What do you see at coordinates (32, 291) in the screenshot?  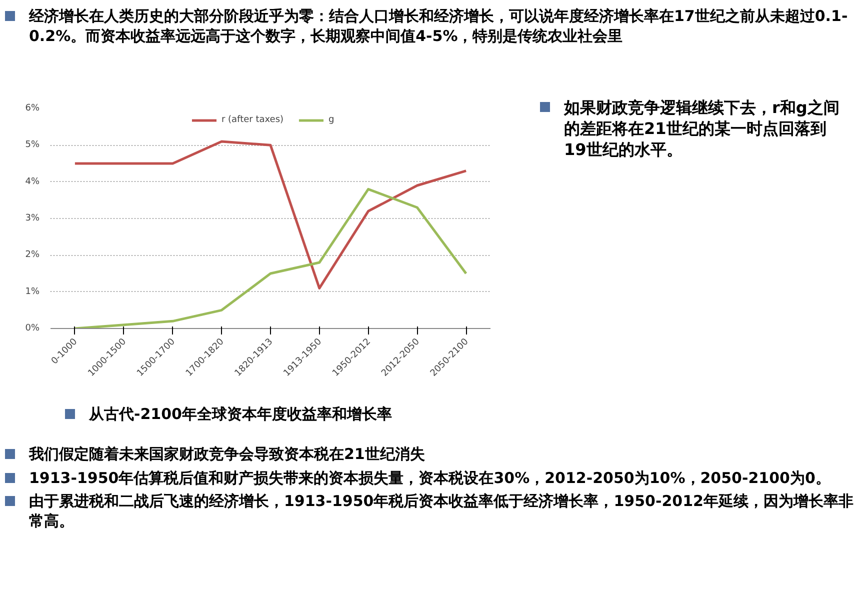 I see `y-tick-label: 1%` at bounding box center [32, 291].